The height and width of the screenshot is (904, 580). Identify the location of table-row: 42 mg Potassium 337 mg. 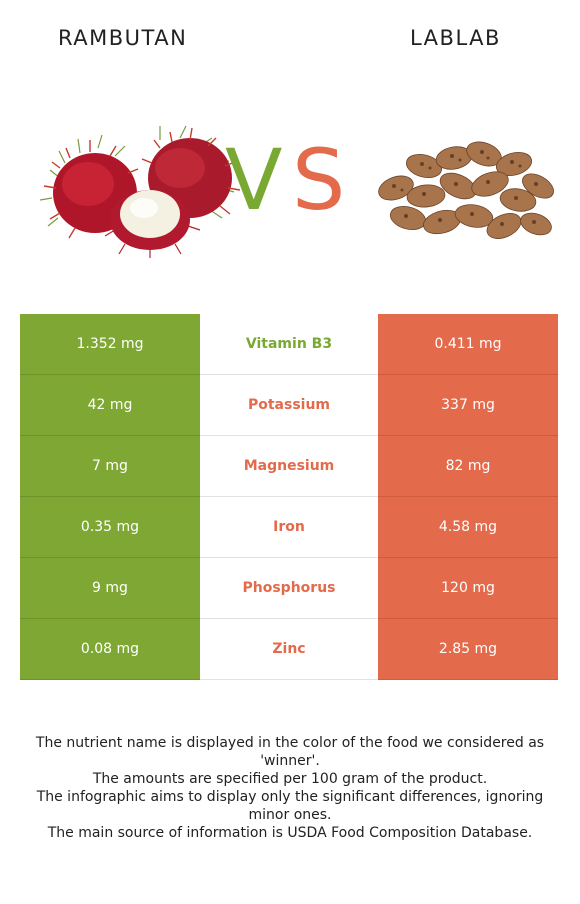
(289, 405).